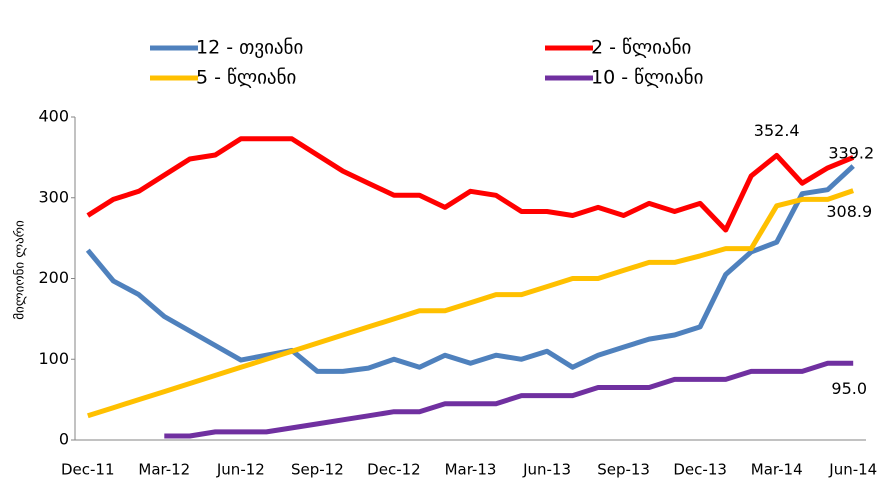 This screenshot has height=482, width=893. What do you see at coordinates (851, 153) in the screenshot?
I see `data-label: 339.2` at bounding box center [851, 153].